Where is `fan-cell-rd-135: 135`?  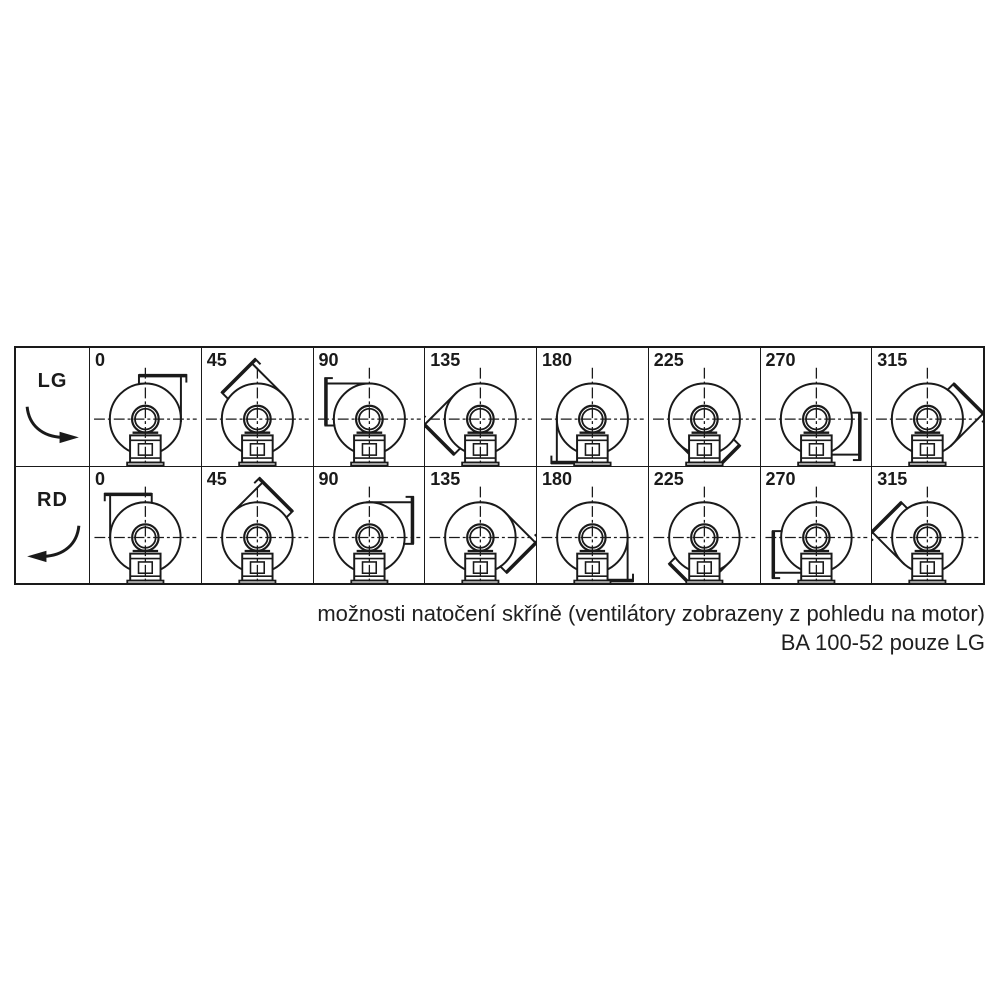
fan-cell-rd-135: 135 is located at coordinates (480, 524).